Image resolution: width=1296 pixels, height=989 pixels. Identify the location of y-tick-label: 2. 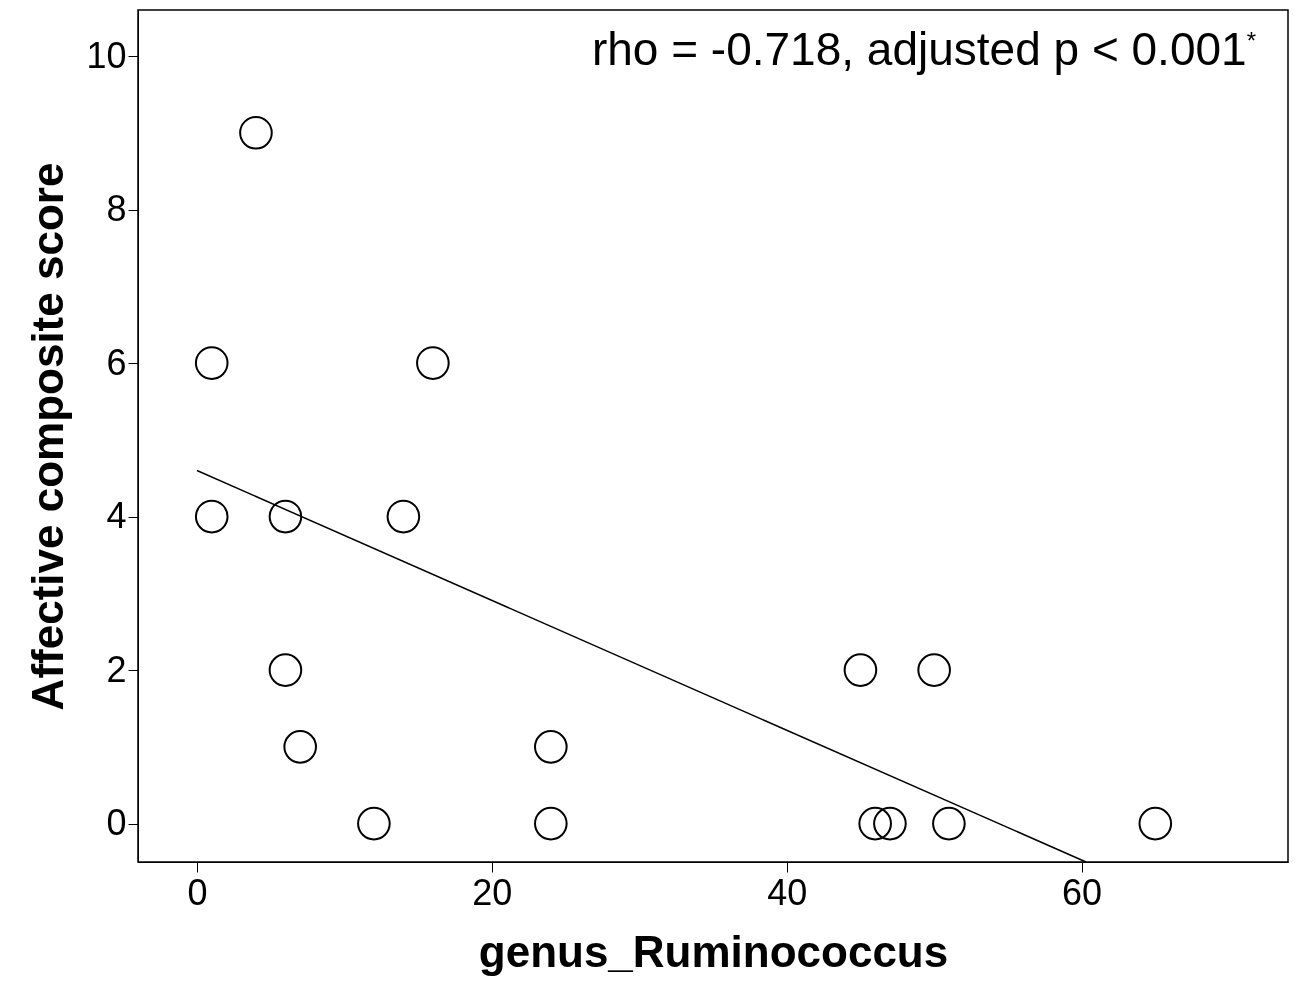
(116, 669).